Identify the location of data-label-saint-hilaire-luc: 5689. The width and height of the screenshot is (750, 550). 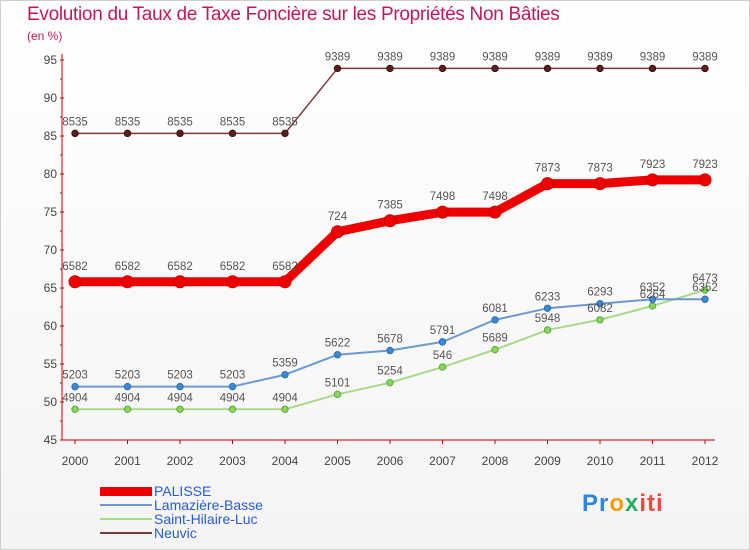
(495, 339).